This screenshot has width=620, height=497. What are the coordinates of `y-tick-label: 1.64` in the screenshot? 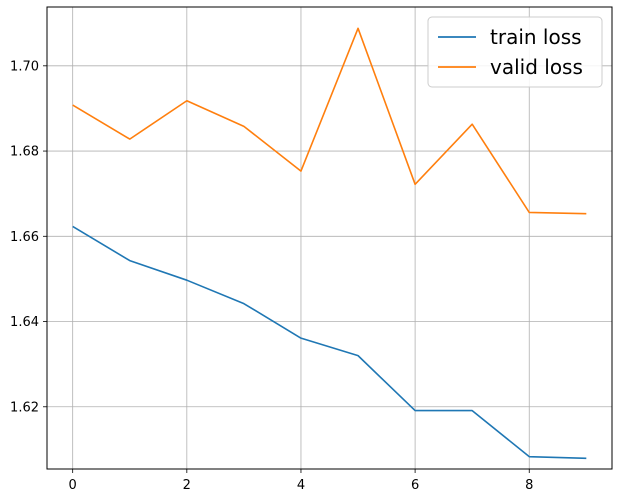 It's located at (24, 322).